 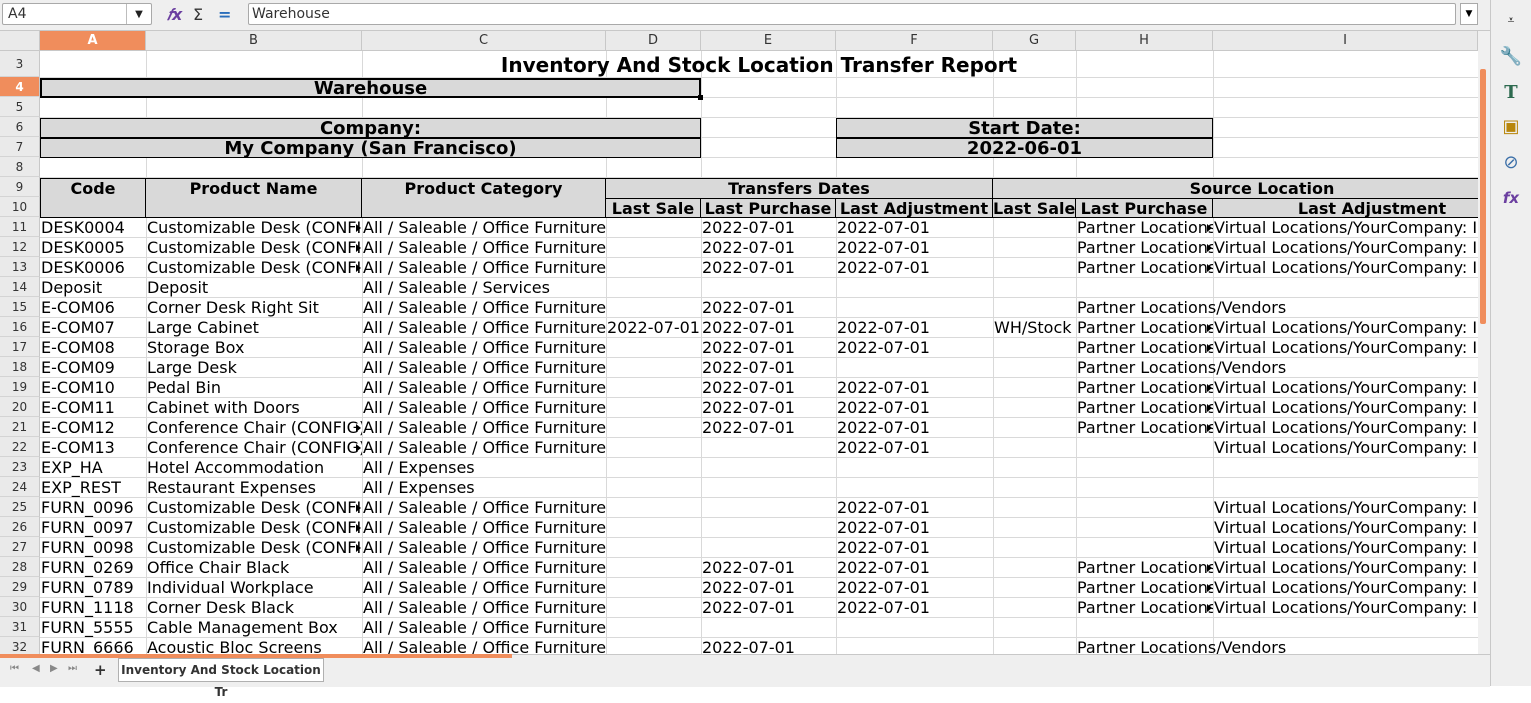 What do you see at coordinates (253, 198) in the screenshot?
I see `header-product-name: Product Name` at bounding box center [253, 198].